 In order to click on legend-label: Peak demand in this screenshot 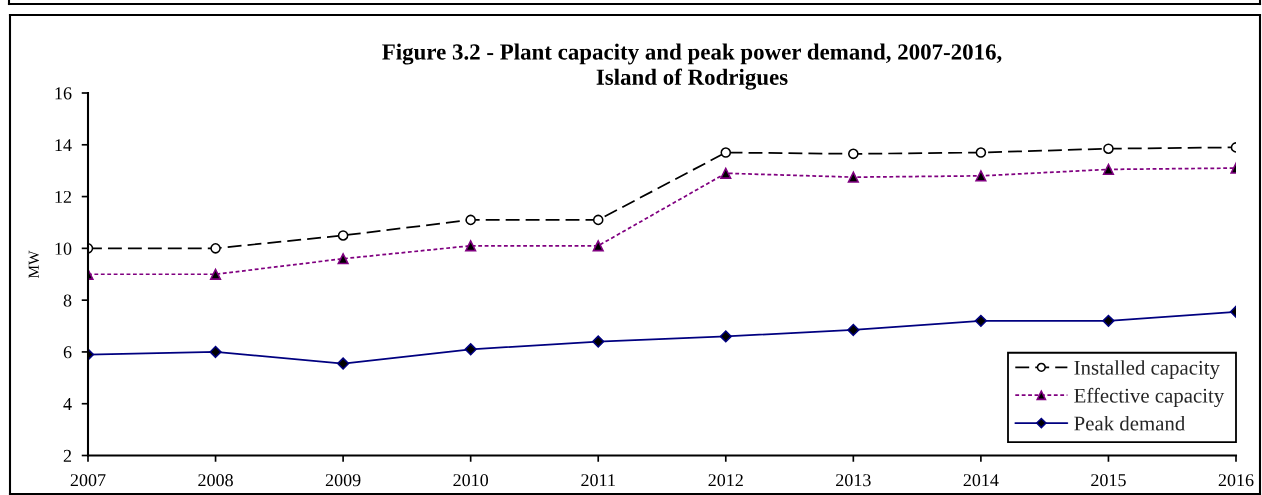, I will do `click(1130, 423)`.